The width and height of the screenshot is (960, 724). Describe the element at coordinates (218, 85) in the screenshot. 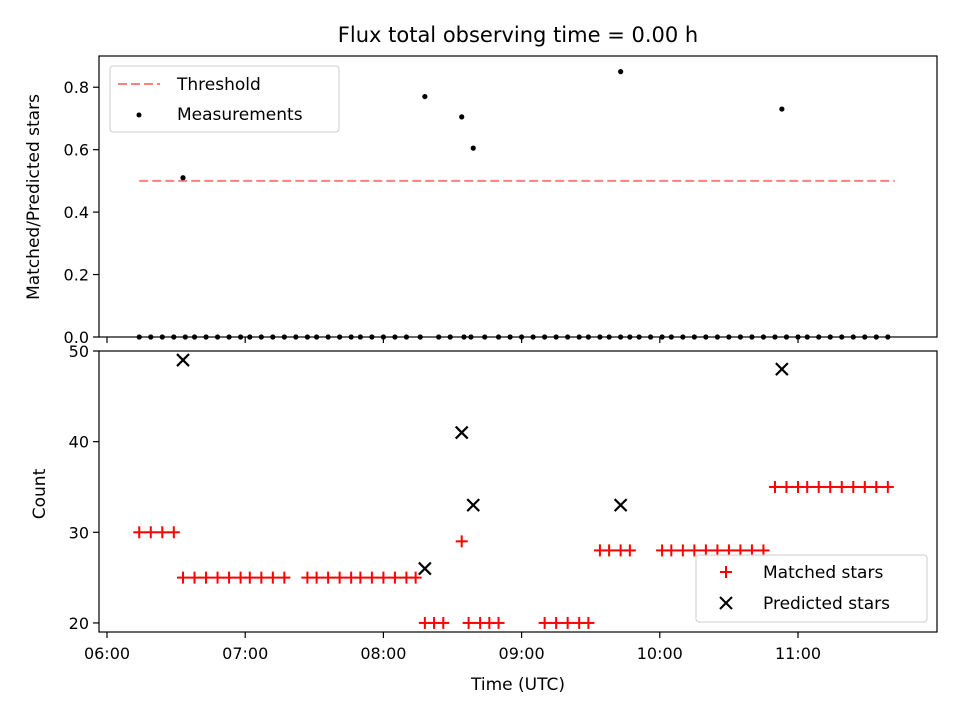

I see `legend-threshold-label: Threshold` at that location.